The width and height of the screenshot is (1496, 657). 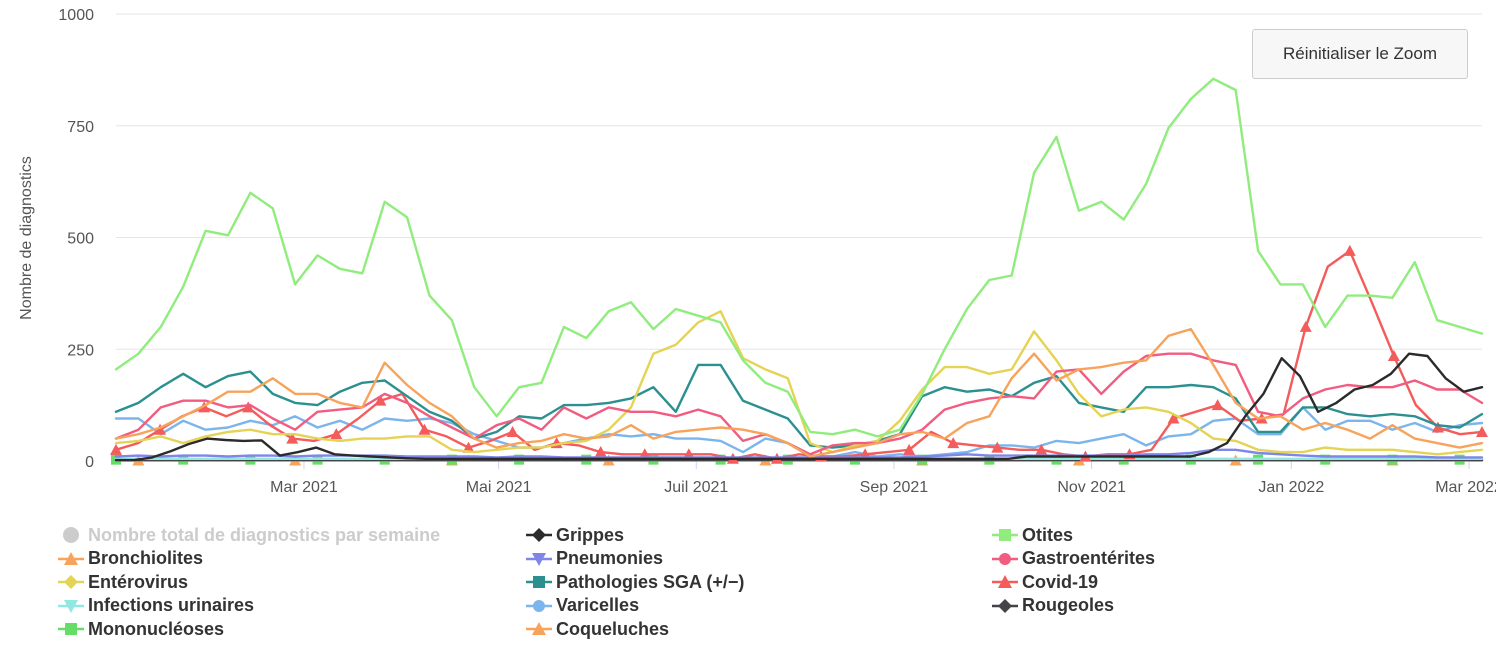 What do you see at coordinates (146, 558) in the screenshot?
I see `legend-label: Bronchiolites` at bounding box center [146, 558].